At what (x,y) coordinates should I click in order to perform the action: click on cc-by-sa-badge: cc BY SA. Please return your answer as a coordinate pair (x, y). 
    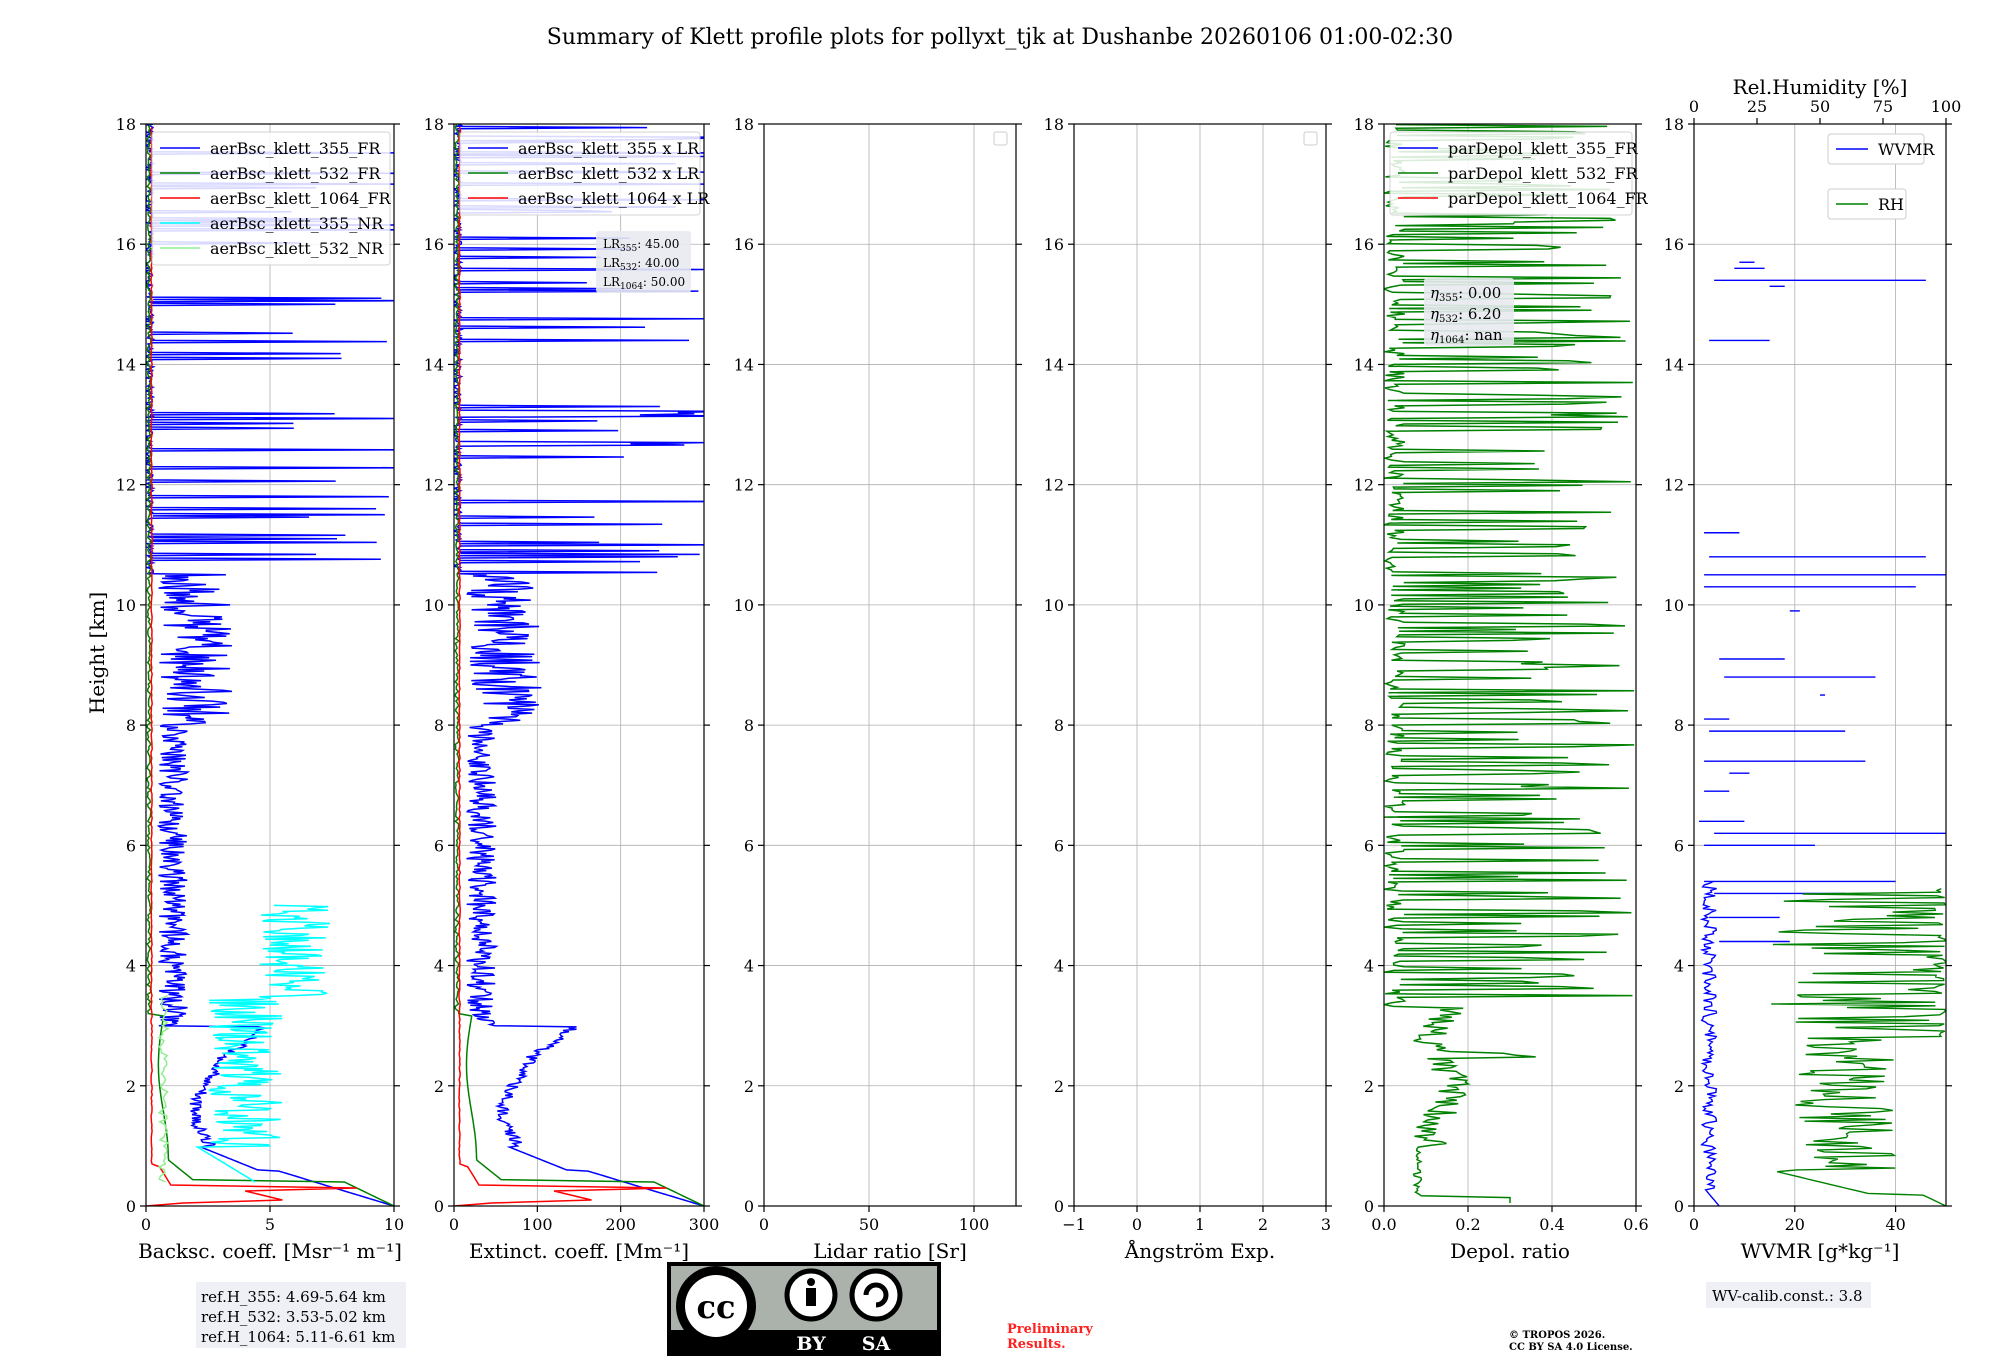
    Looking at the image, I should click on (804, 1309).